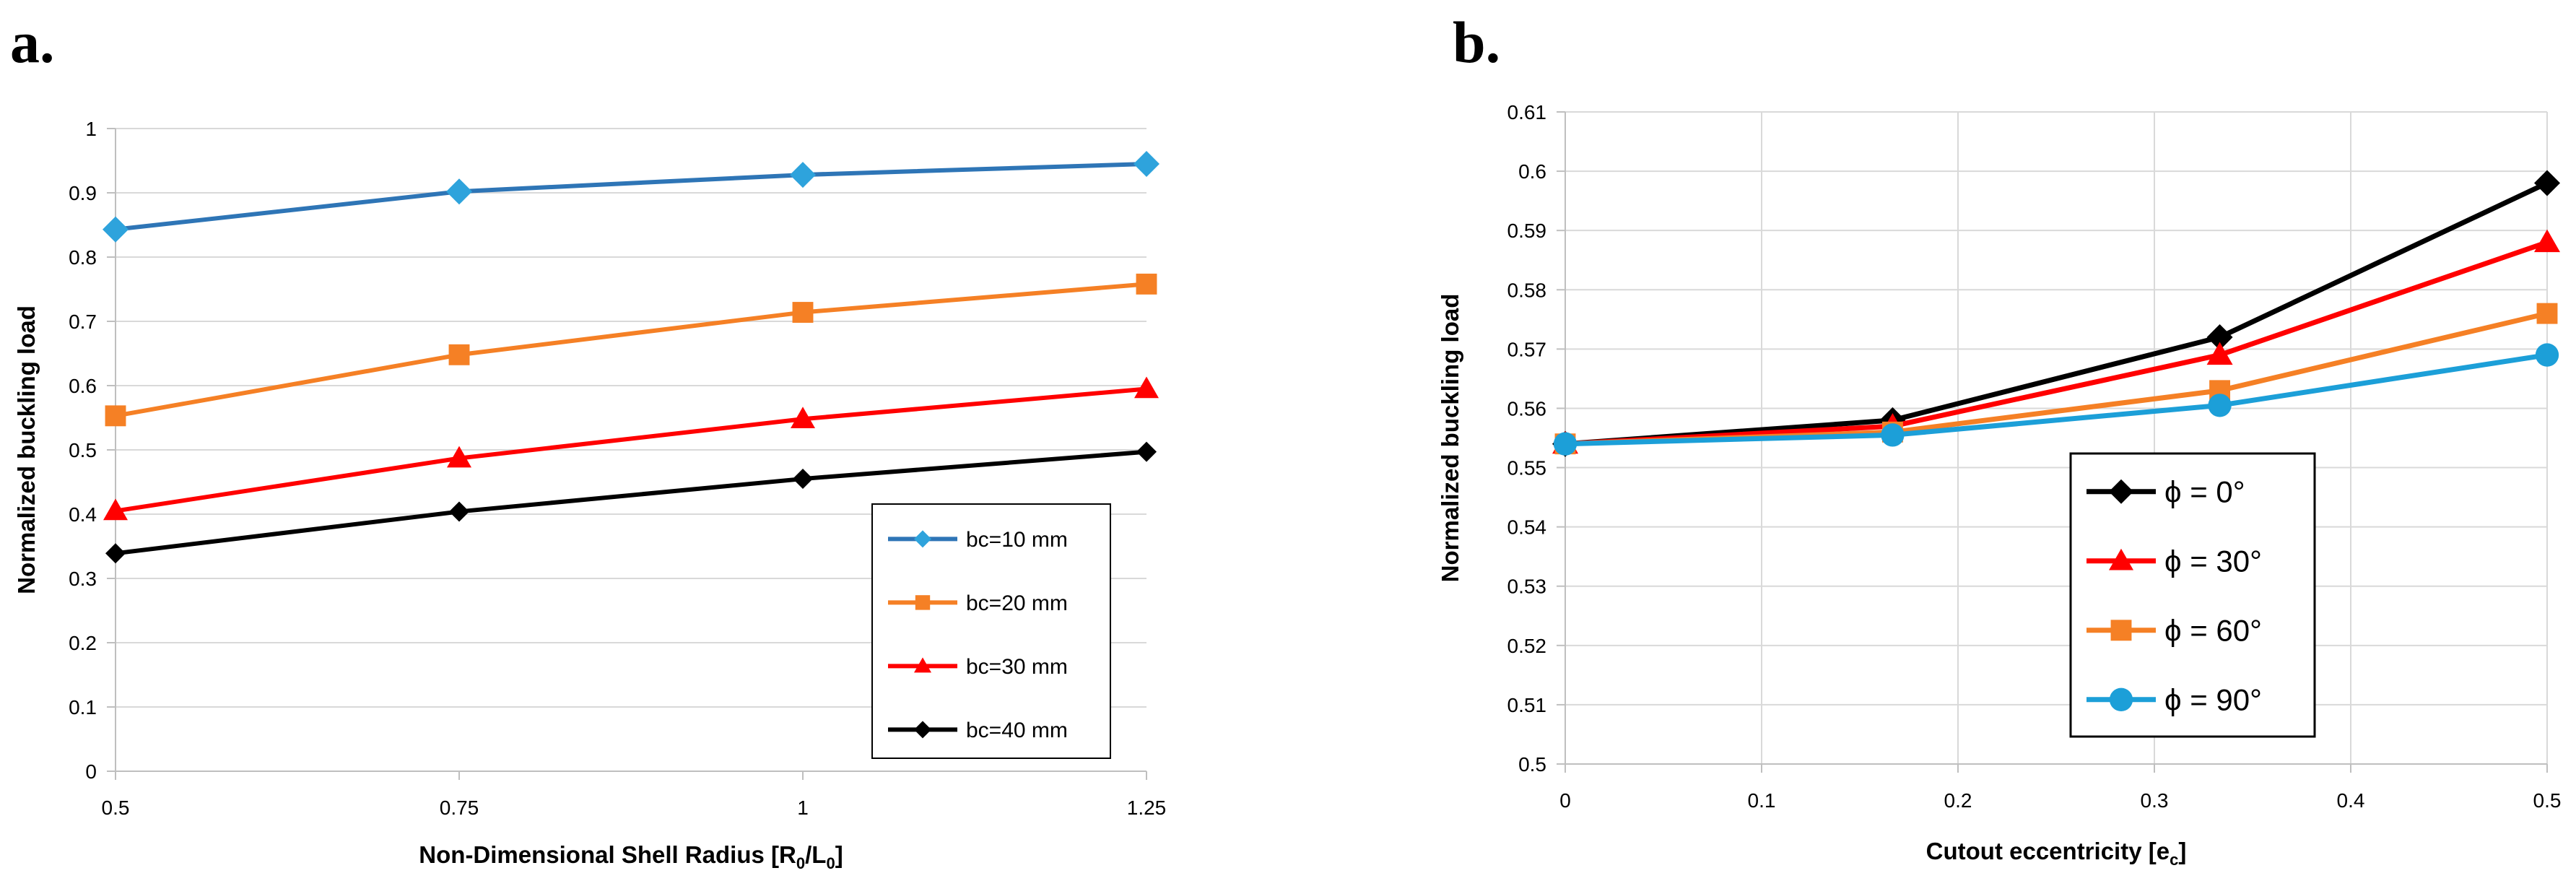 The height and width of the screenshot is (881, 2576). I want to click on y-tick-label: 0.54, so click(1527, 527).